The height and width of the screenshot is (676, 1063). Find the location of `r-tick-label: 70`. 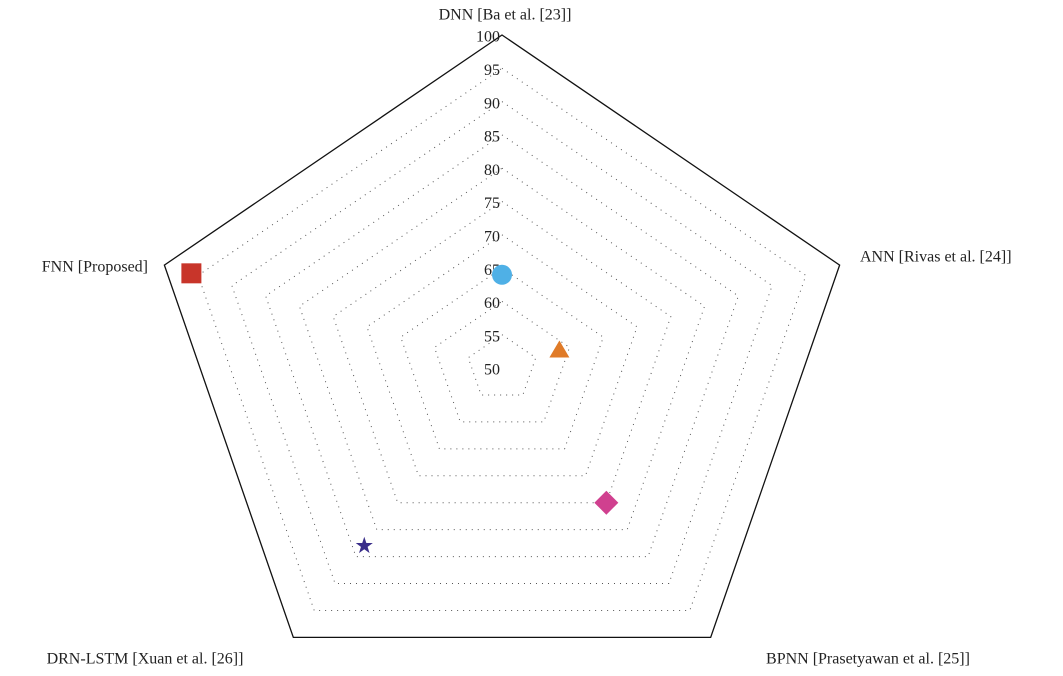

r-tick-label: 70 is located at coordinates (492, 236).